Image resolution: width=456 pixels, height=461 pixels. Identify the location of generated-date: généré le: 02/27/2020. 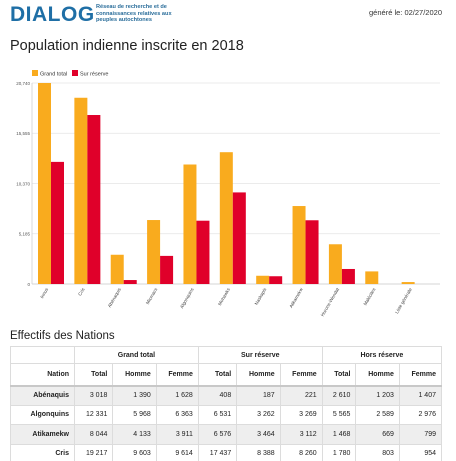
(405, 12).